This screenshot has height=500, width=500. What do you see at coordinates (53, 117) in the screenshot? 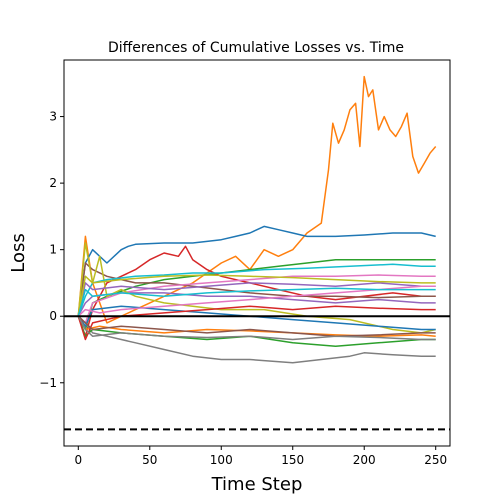
I see `y-tick-label: 3` at bounding box center [53, 117].